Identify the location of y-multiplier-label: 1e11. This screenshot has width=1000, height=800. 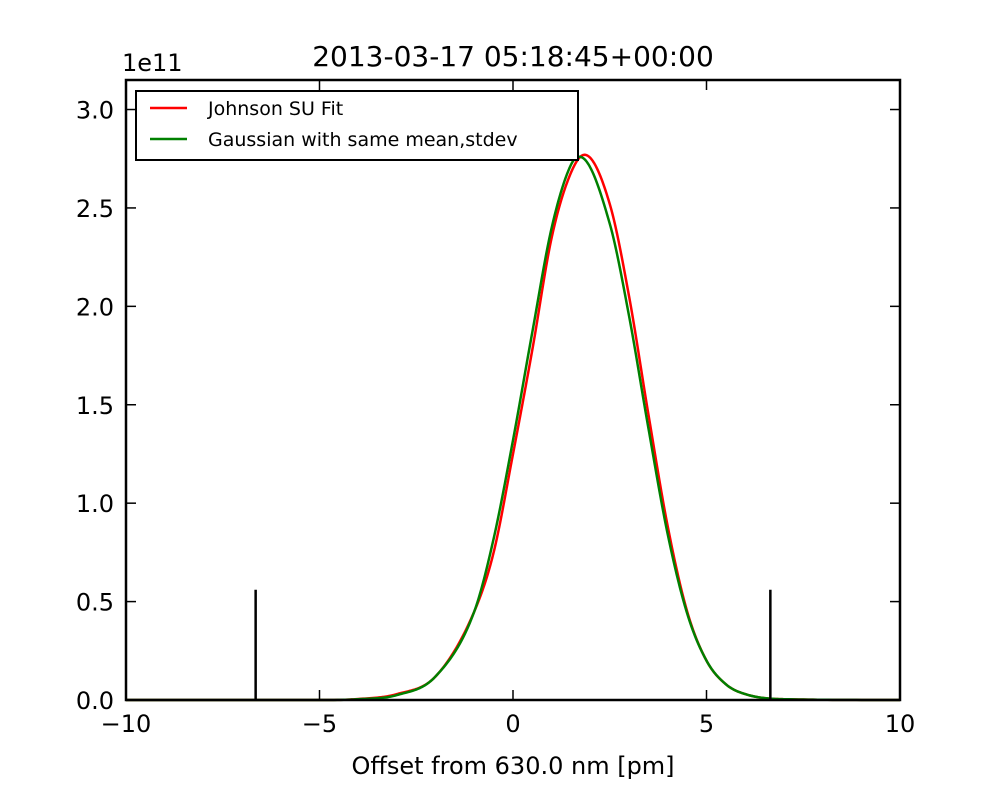
(152, 63).